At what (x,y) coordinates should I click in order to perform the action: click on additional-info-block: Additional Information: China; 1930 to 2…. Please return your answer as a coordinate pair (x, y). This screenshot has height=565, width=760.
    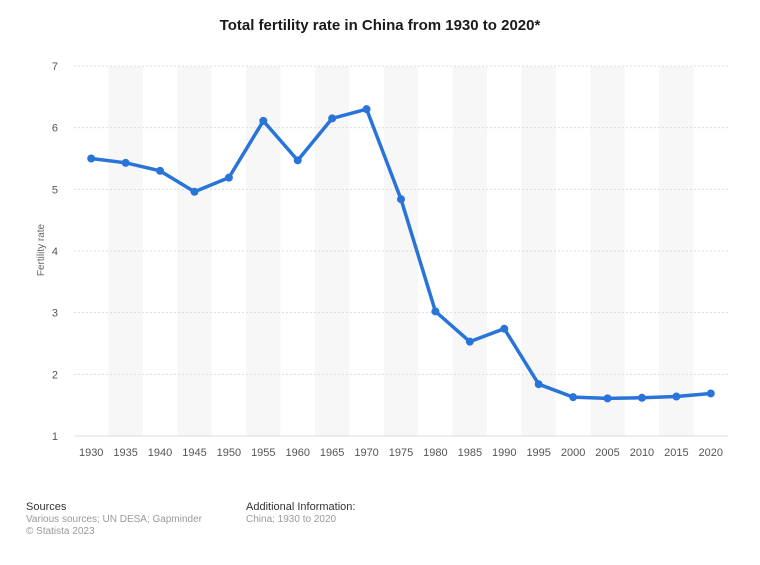
    Looking at the image, I should click on (300, 513).